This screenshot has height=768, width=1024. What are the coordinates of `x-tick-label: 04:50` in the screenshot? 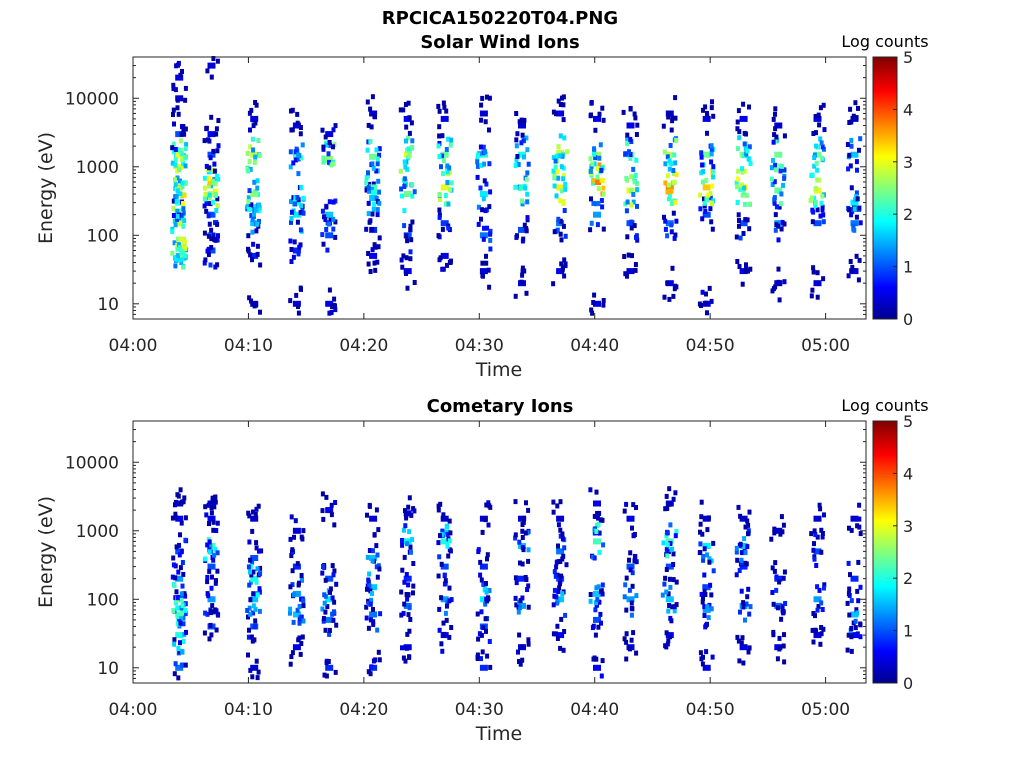 It's located at (710, 346).